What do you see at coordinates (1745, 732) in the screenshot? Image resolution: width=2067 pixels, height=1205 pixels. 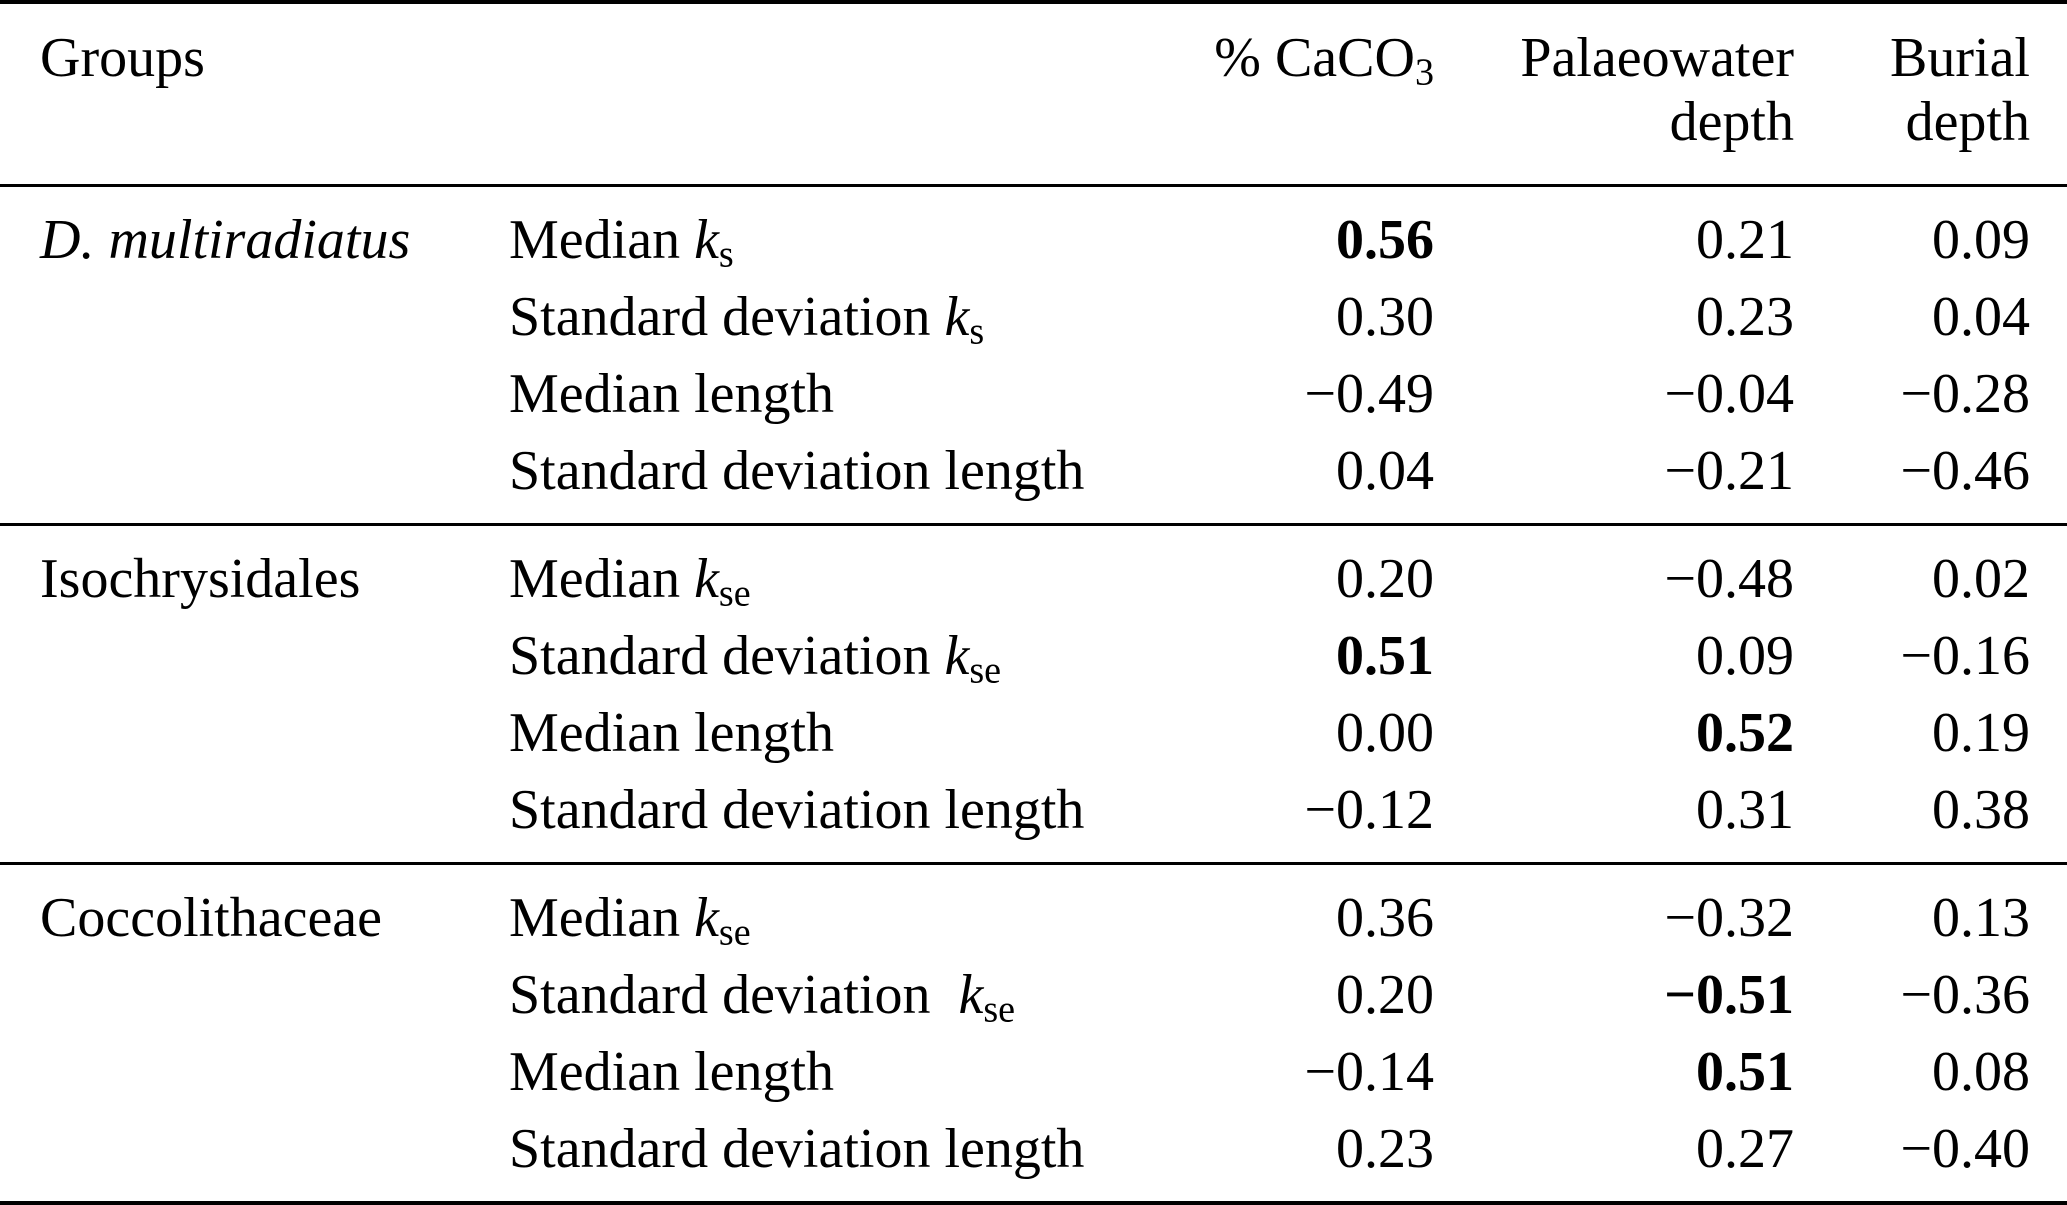 I see `value-cell: 0.52` at bounding box center [1745, 732].